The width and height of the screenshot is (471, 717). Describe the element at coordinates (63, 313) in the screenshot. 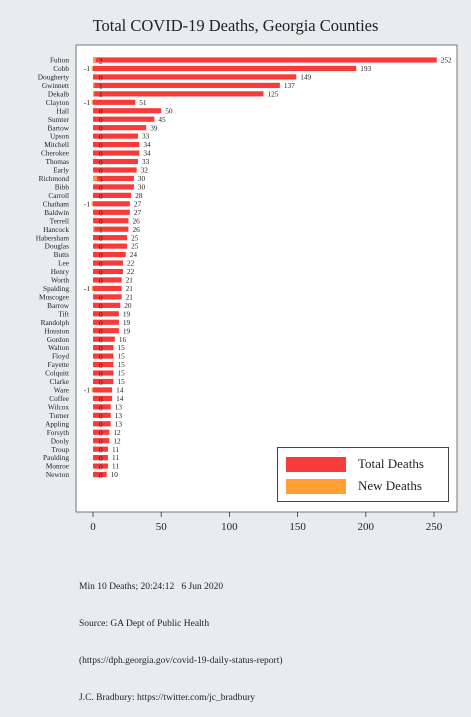

I see `category-label: Tift` at that location.